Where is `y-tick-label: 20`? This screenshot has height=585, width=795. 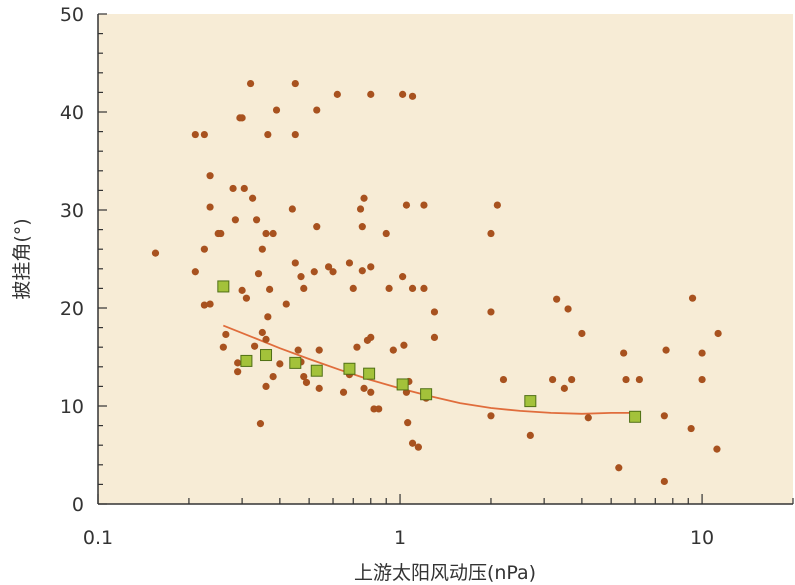 y-tick-label: 20 is located at coordinates (72, 309).